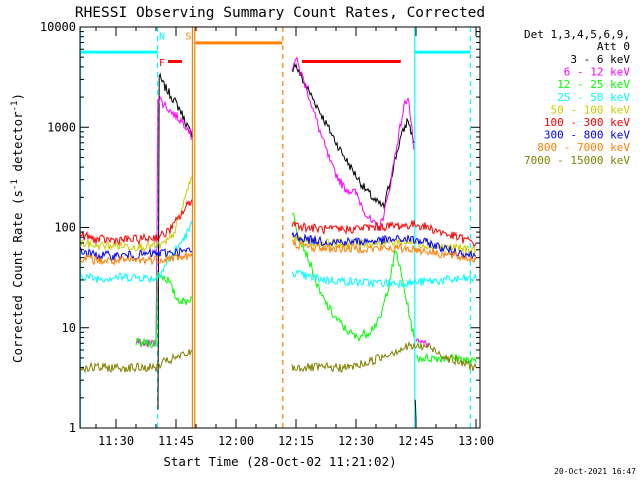 Image resolution: width=640 pixels, height=480 pixels. I want to click on timestamp: 20-Oct-2021 16:47, so click(595, 471).